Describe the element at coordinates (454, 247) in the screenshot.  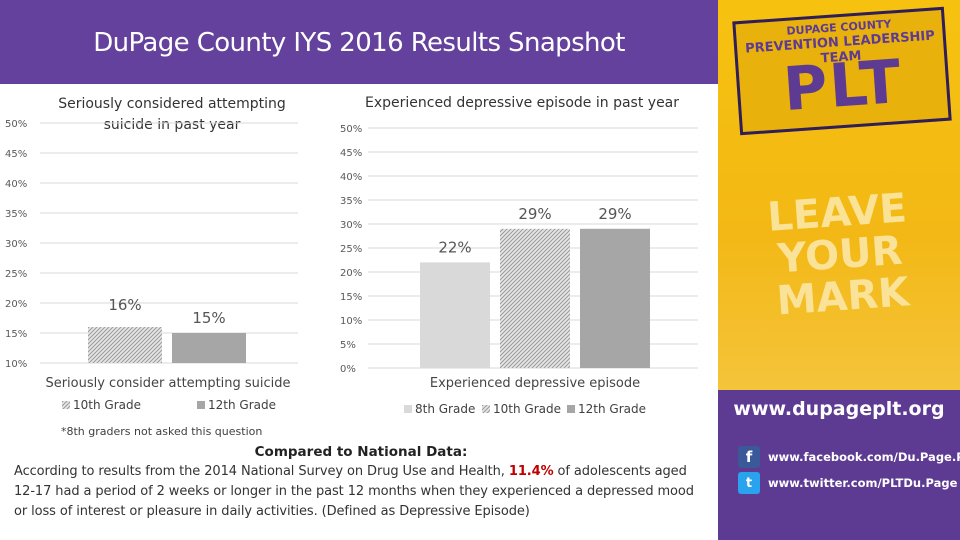
I see `right-data-label-8th-grade: 22%` at that location.